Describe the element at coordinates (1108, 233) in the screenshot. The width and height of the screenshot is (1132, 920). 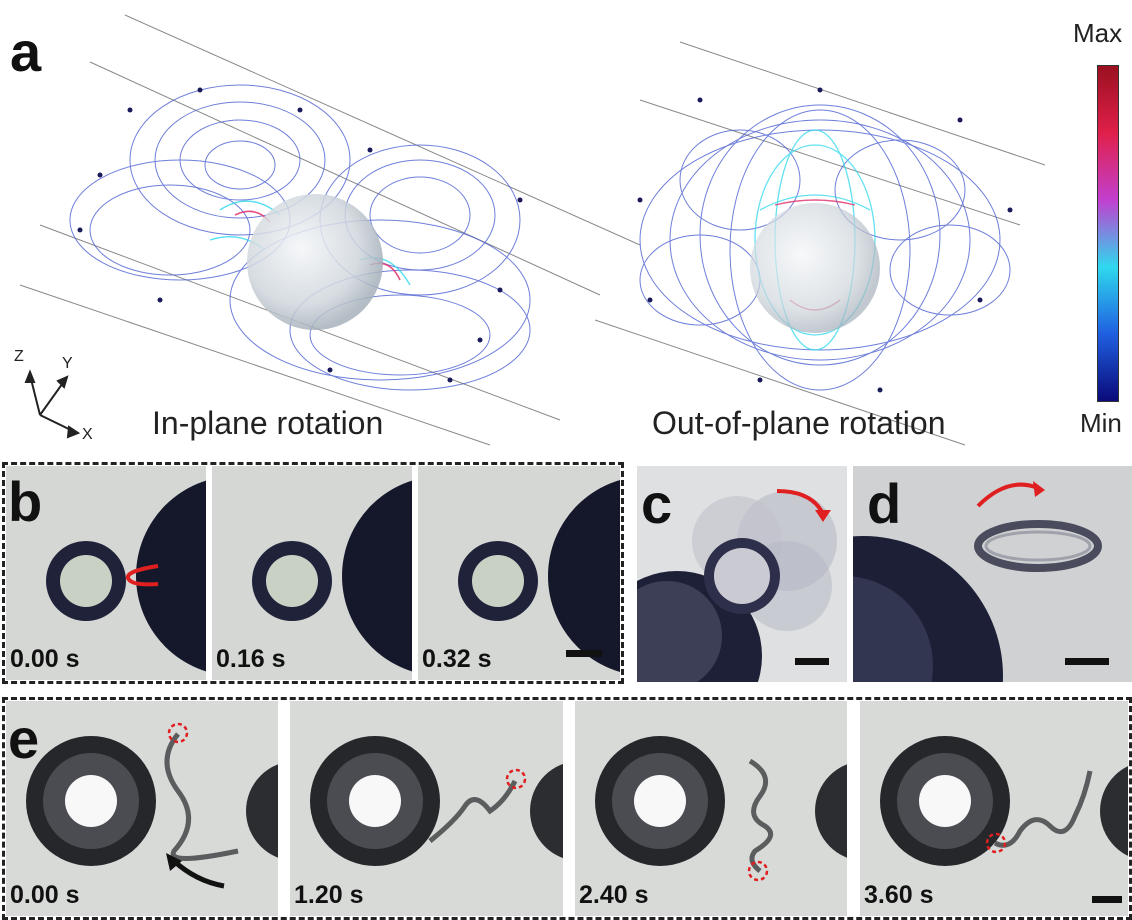
I see `colorbar` at that location.